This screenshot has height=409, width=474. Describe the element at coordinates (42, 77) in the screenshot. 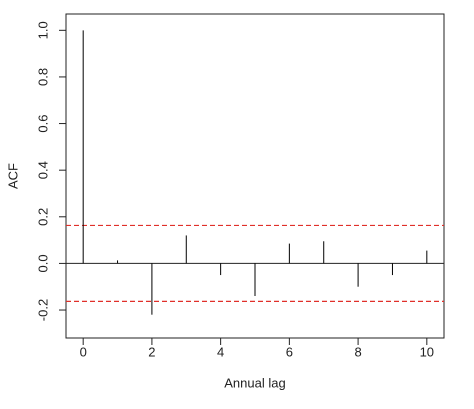

I see `y-tick-label: 0.8` at that location.